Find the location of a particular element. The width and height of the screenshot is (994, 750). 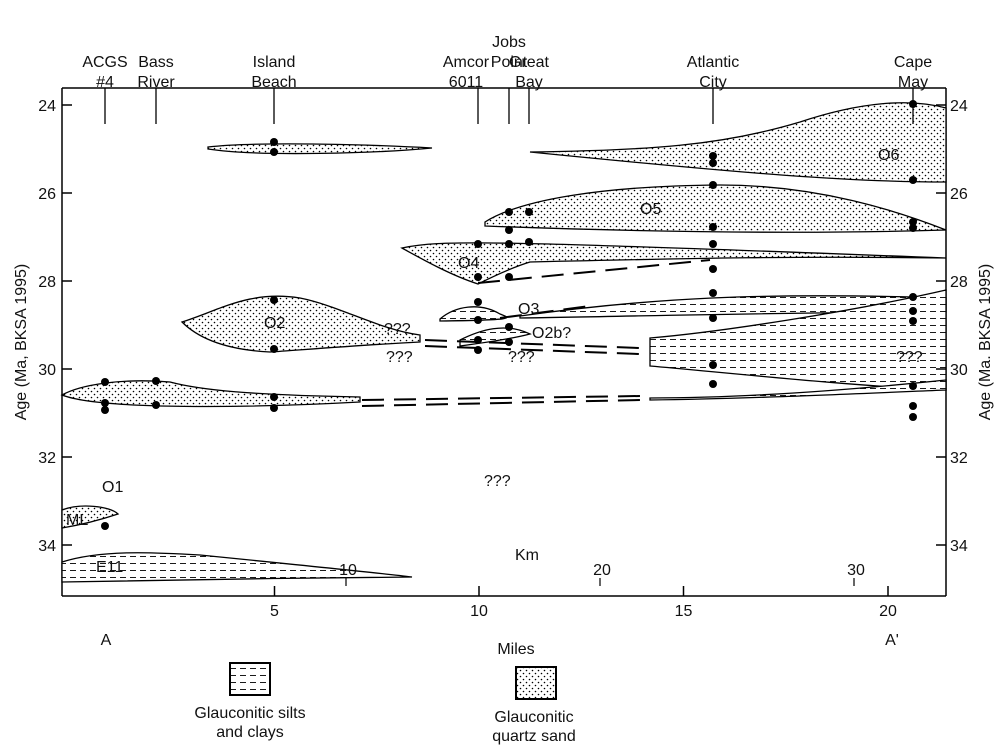

unit-label: O4 is located at coordinates (468, 263).